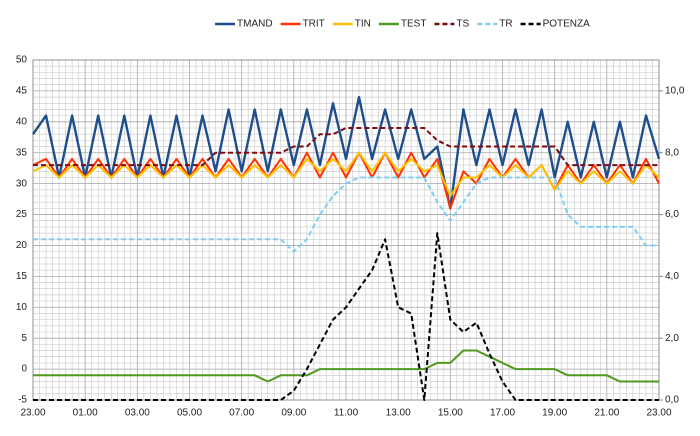  What do you see at coordinates (85, 413) in the screenshot?
I see `x-tick-label: 01.00` at bounding box center [85, 413].